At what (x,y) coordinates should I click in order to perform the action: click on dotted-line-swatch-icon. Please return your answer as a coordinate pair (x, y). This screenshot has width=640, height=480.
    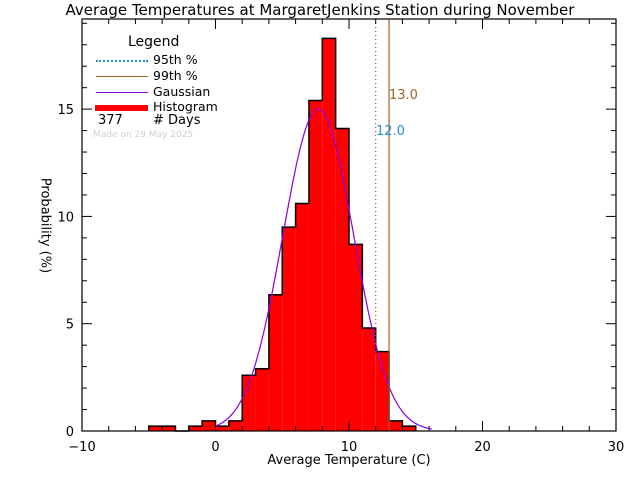
    Looking at the image, I should click on (122, 61).